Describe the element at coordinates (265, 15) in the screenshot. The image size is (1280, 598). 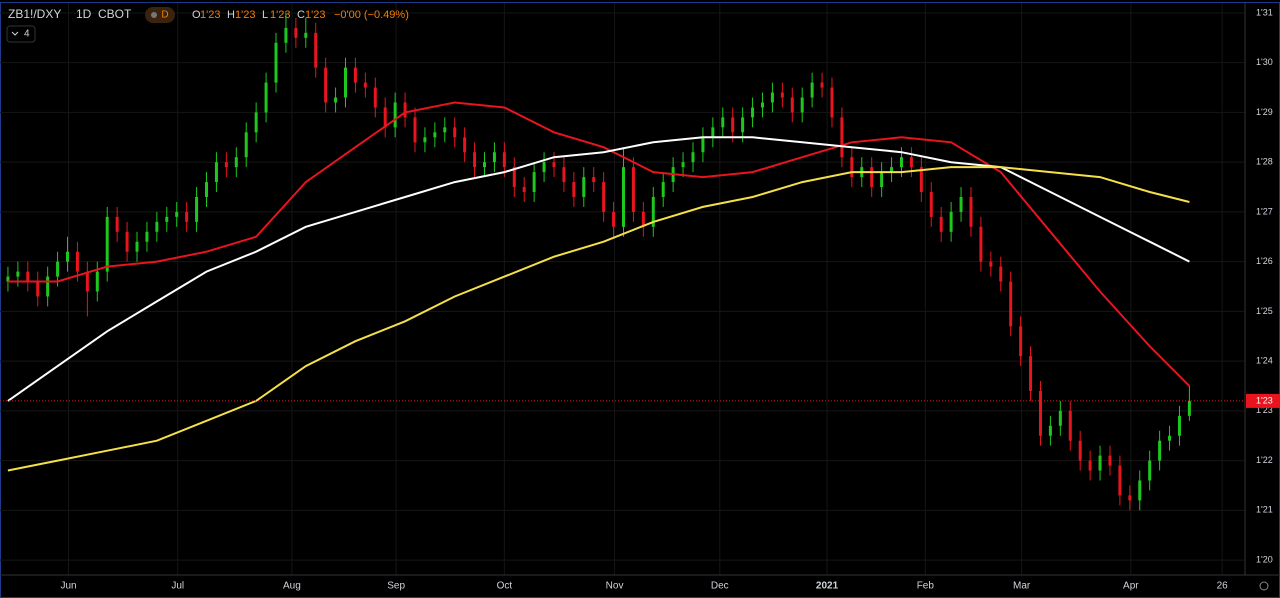
I see `ohlc-label: L` at that location.